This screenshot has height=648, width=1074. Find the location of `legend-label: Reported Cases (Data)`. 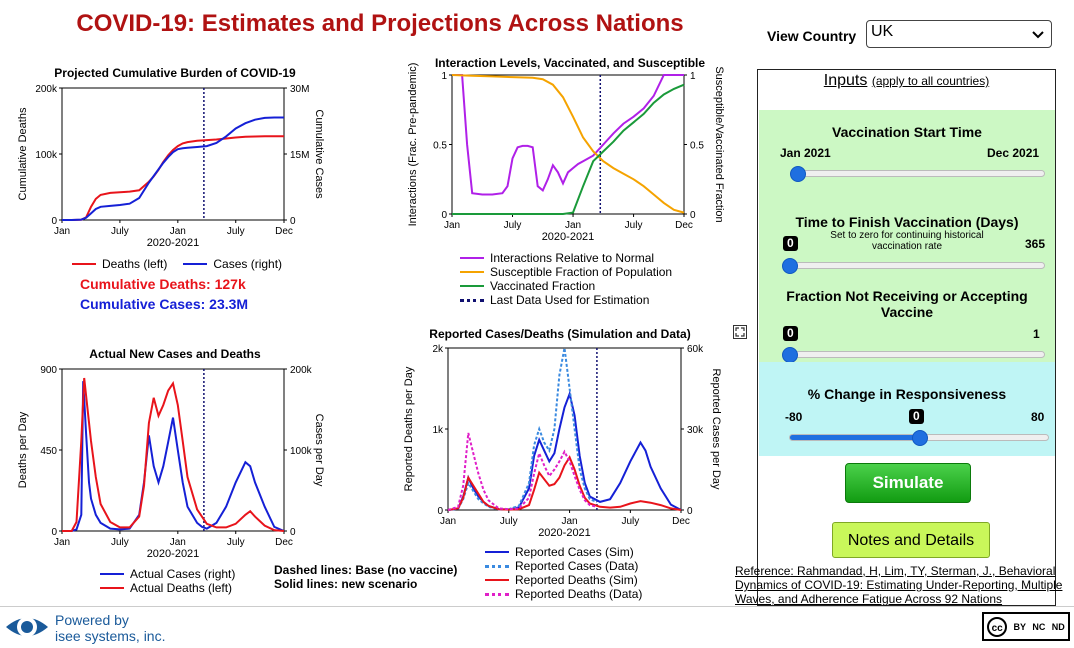

legend-label: Reported Cases (Data) is located at coordinates (577, 566).